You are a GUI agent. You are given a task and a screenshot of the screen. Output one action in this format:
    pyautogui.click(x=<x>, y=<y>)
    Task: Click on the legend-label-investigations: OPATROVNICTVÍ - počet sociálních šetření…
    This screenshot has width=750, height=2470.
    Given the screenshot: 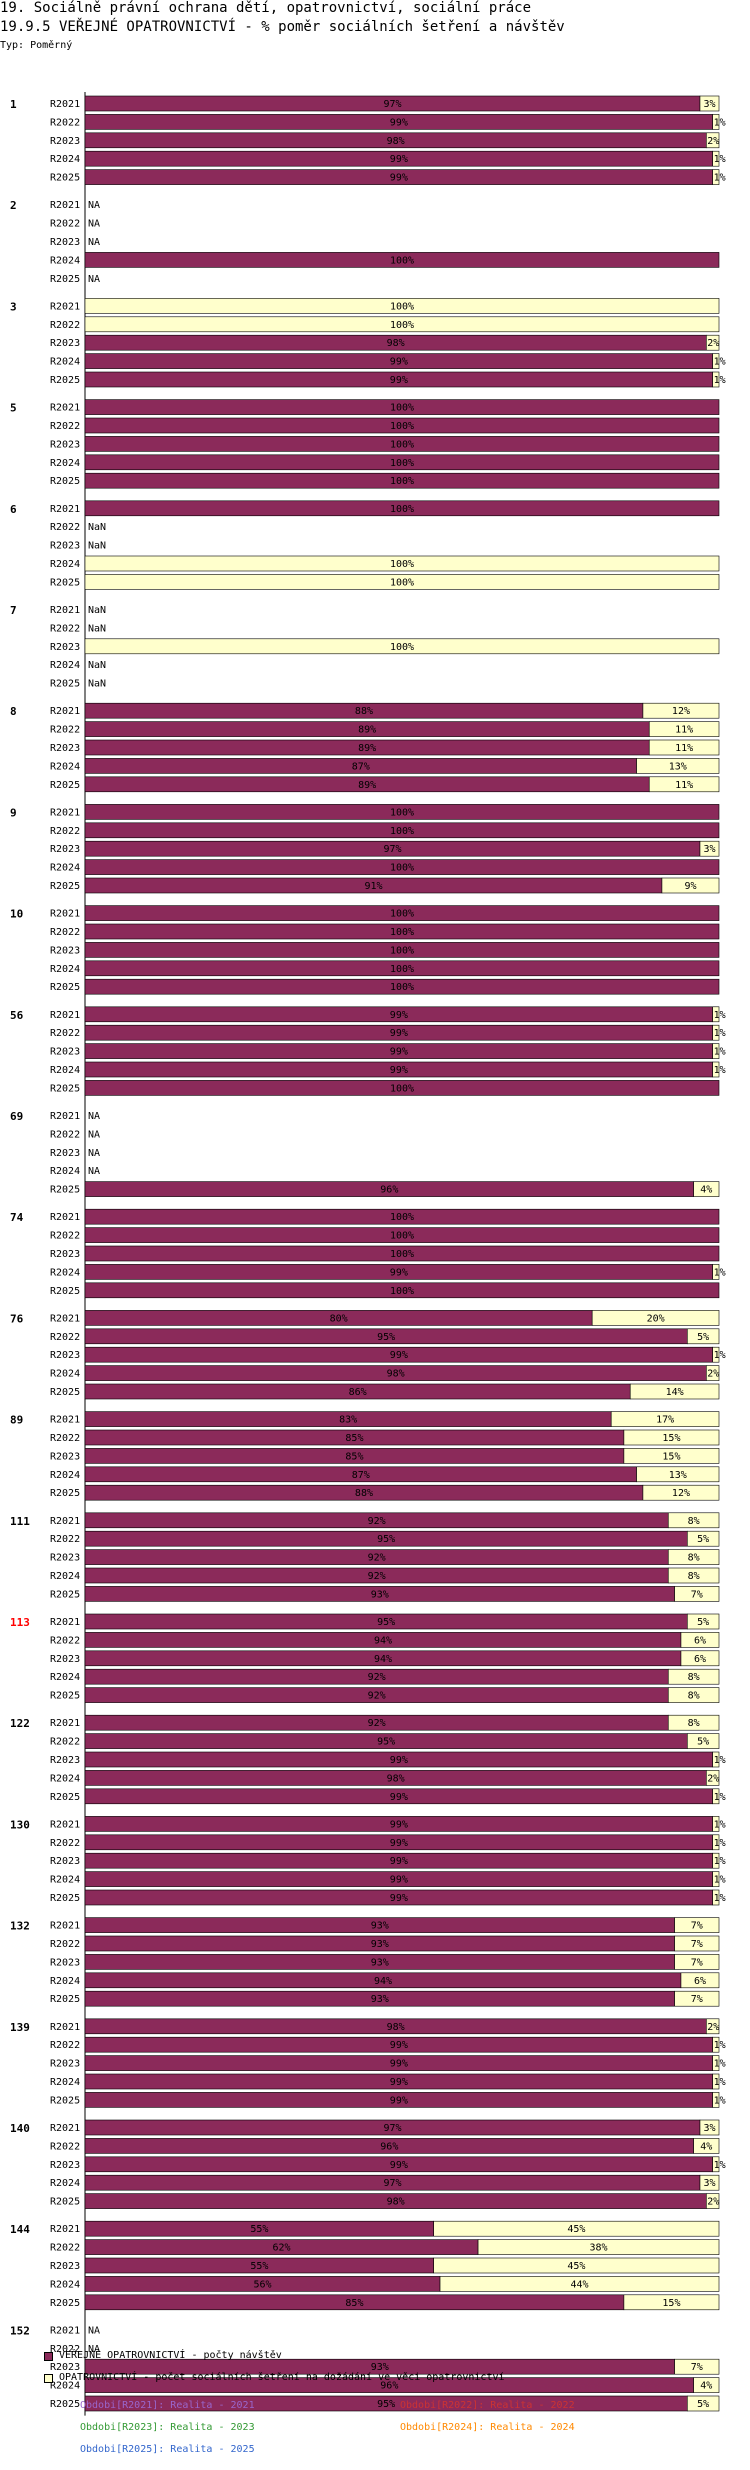 What is the action you would take?
    pyautogui.click(x=282, y=2377)
    